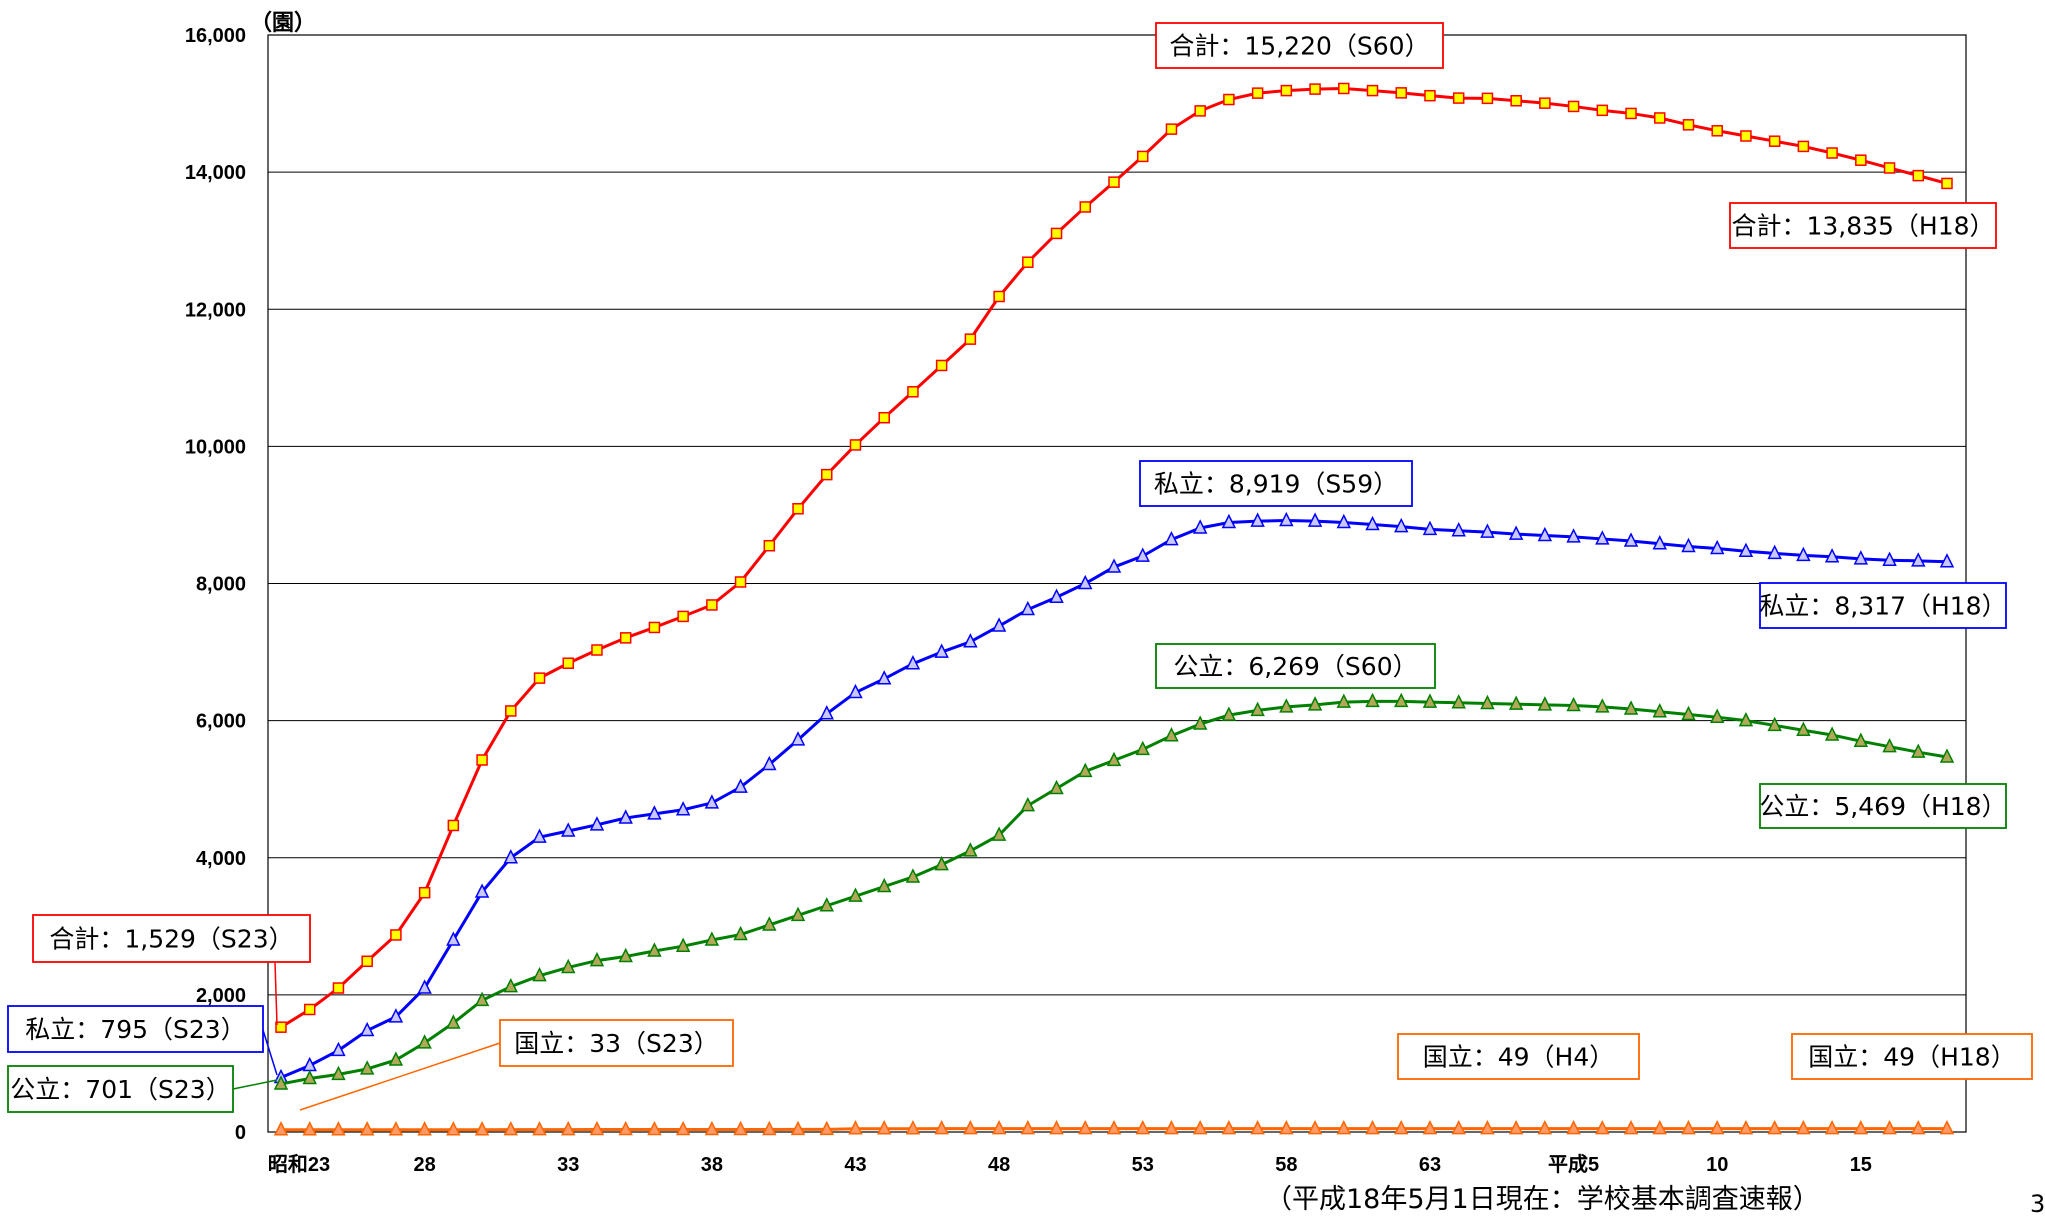  I want to click on x-tick-label: 38, so click(712, 1165).